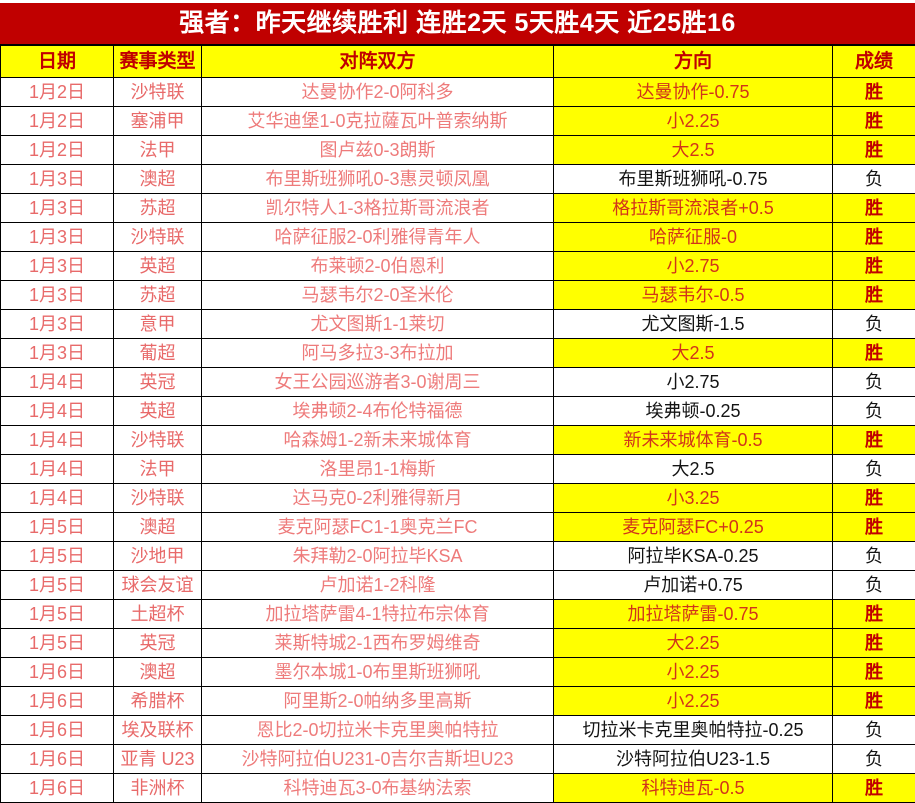 The image size is (915, 803). I want to click on cell-league: 希腊杯, so click(158, 701).